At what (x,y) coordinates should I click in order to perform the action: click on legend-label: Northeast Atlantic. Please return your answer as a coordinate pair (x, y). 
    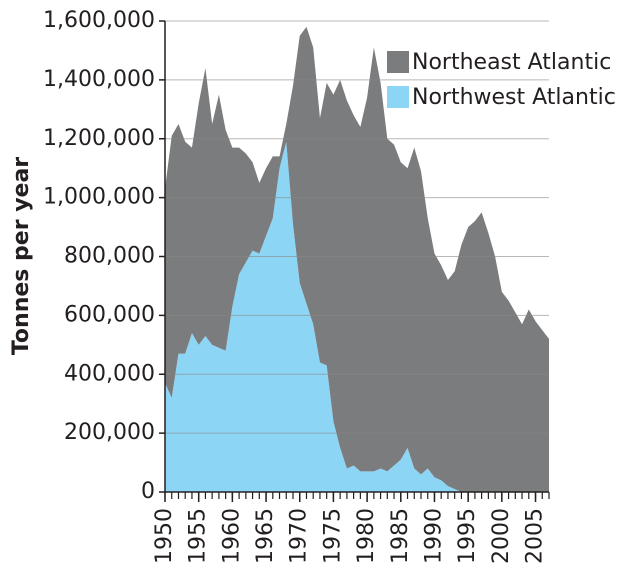
    Looking at the image, I should click on (511, 62).